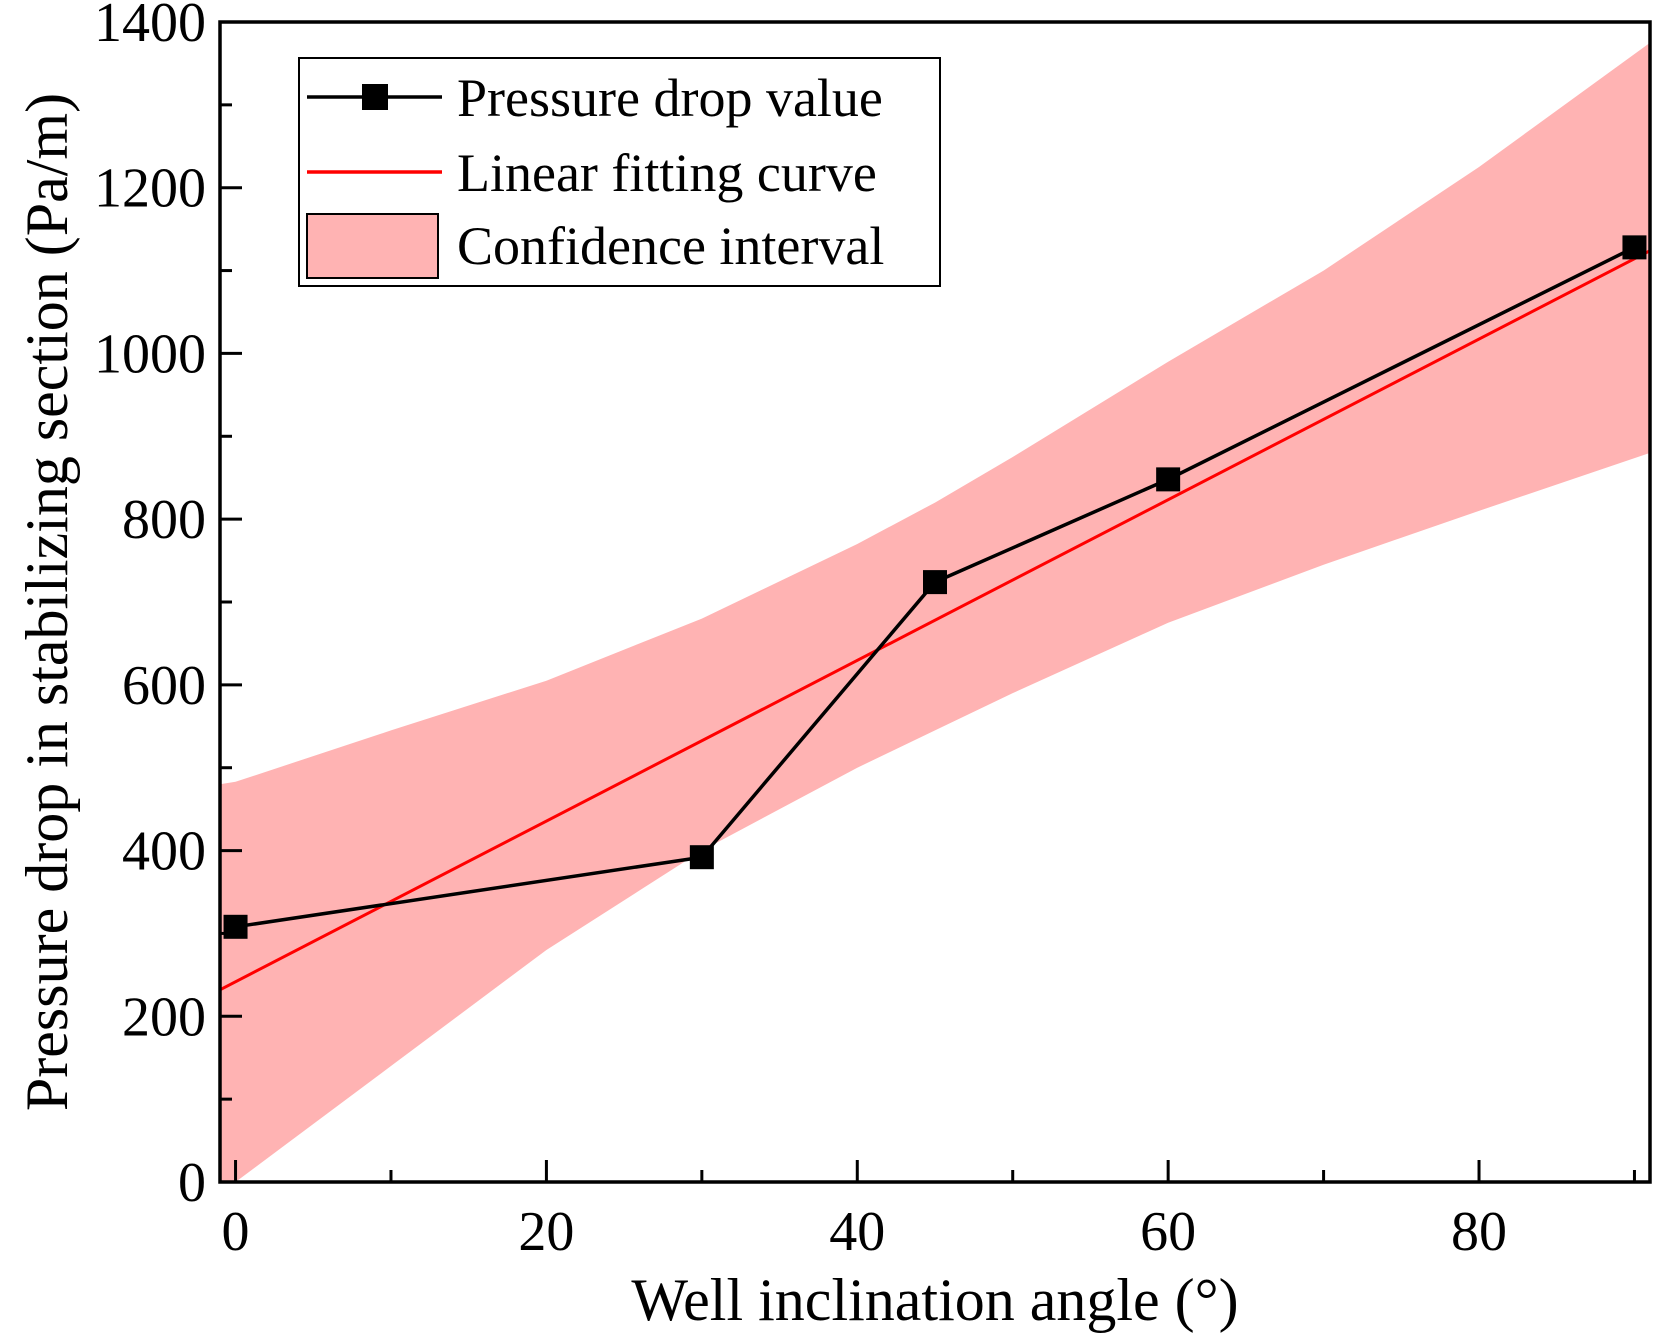  Describe the element at coordinates (857, 1232) in the screenshot. I see `x-tick-label: 40` at that location.